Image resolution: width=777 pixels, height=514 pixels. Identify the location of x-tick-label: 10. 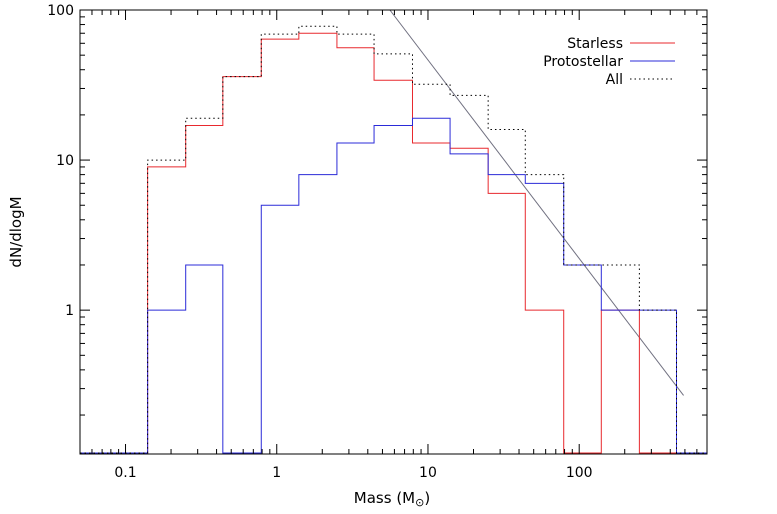
(428, 473).